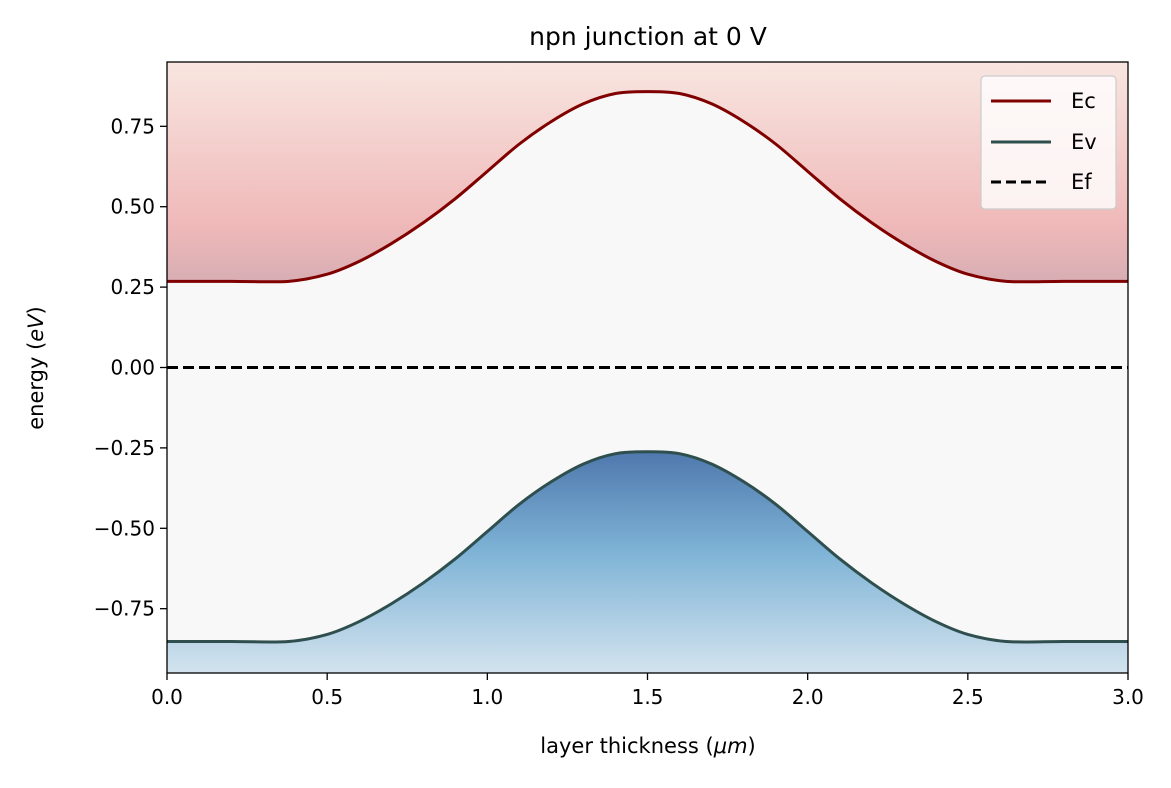 The height and width of the screenshot is (788, 1171). Describe the element at coordinates (648, 697) in the screenshot. I see `x-tick-label: 1.5` at that location.